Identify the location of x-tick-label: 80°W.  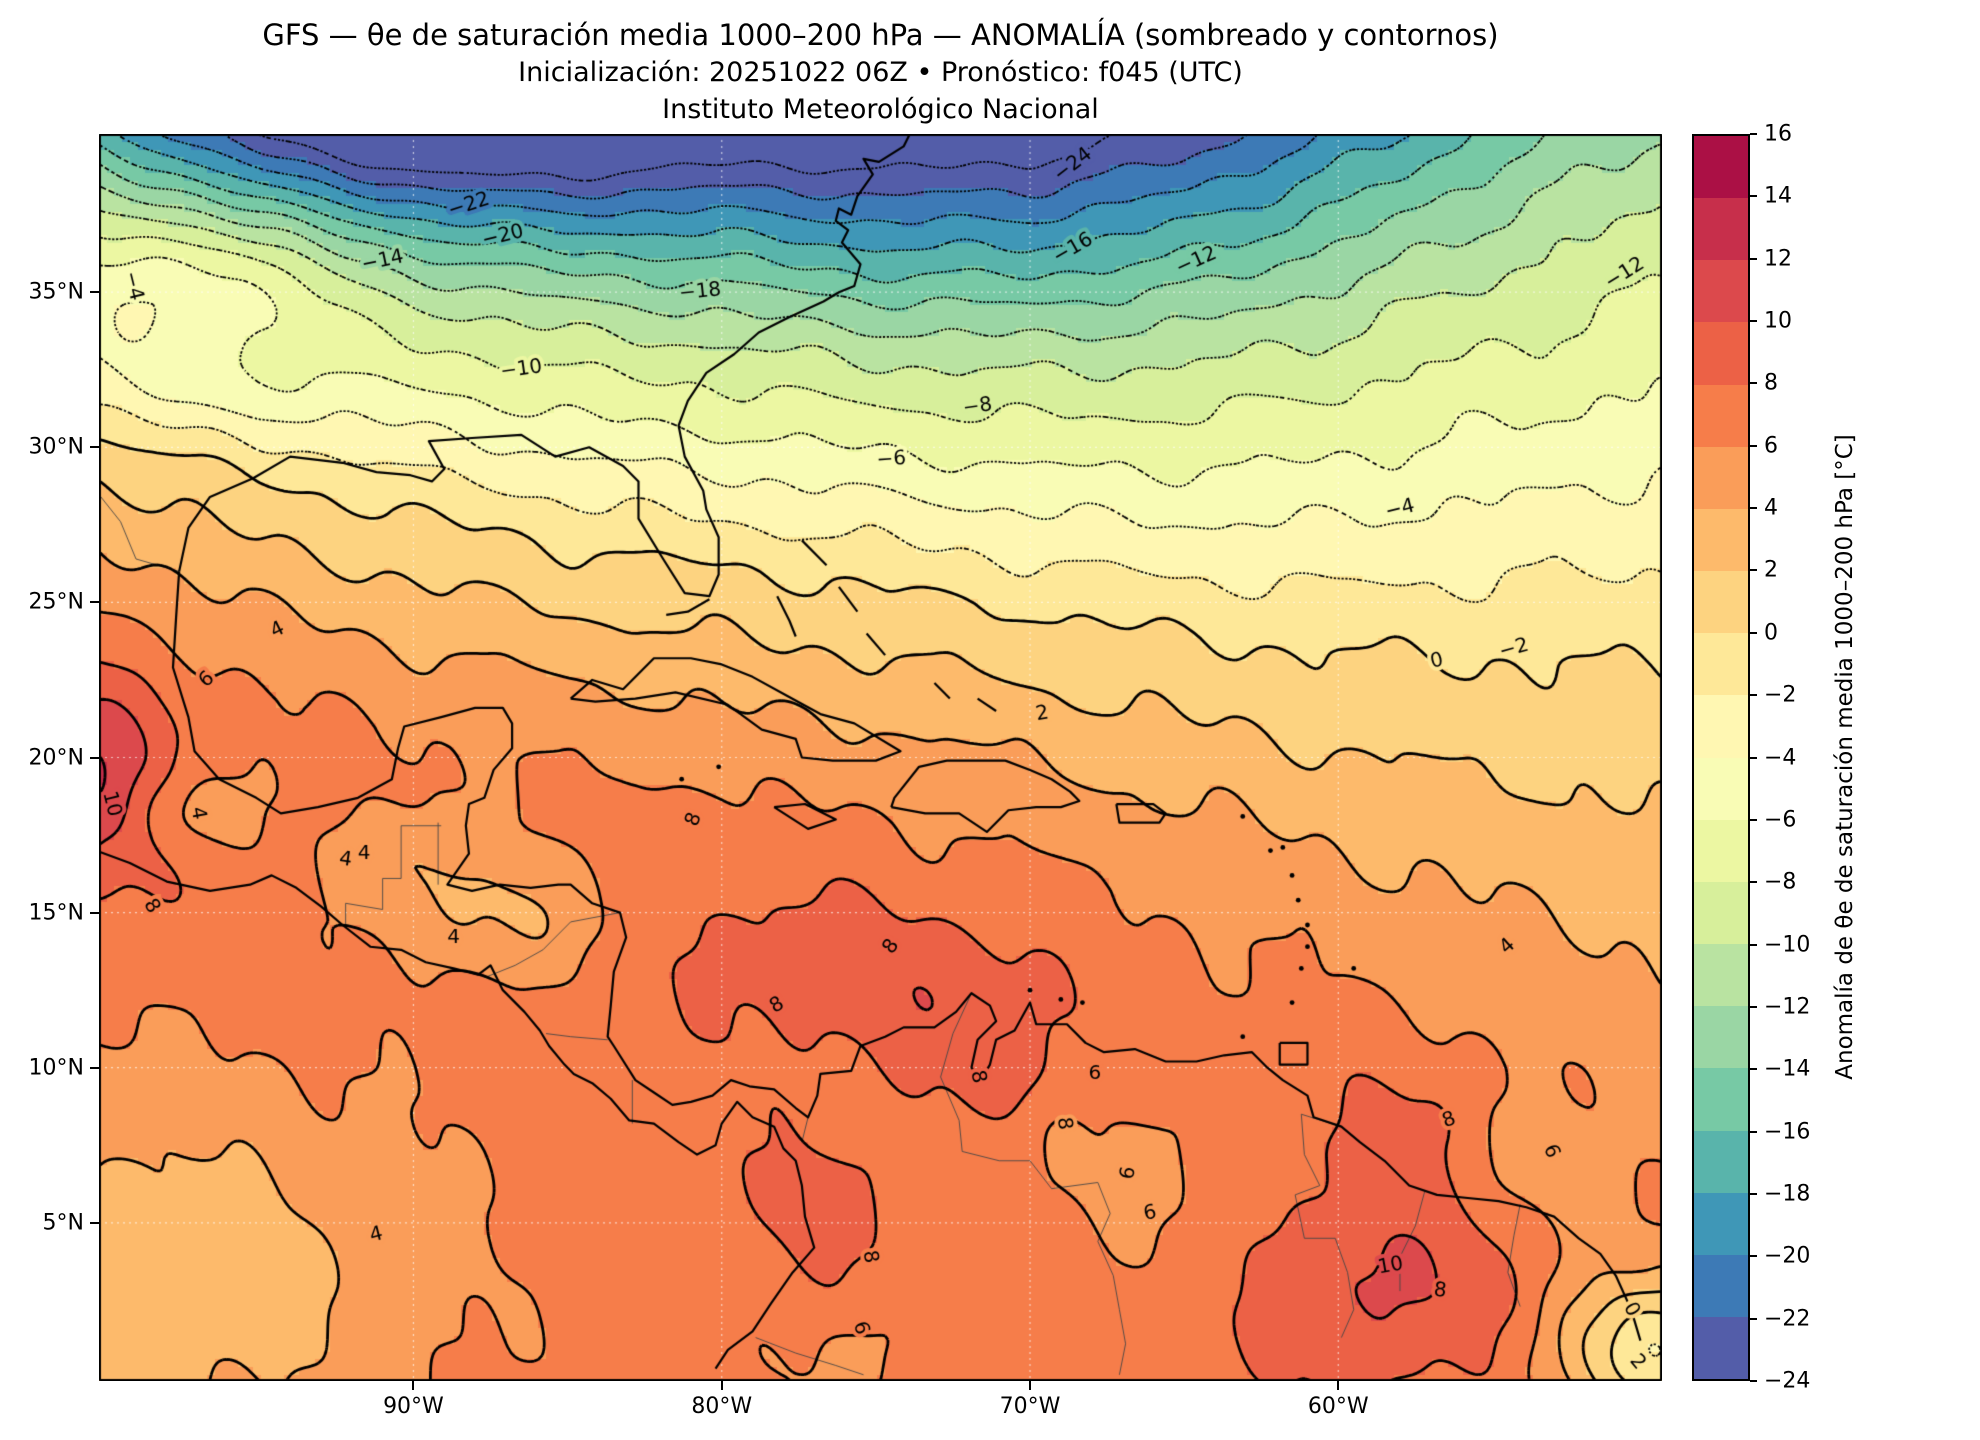
(722, 1406).